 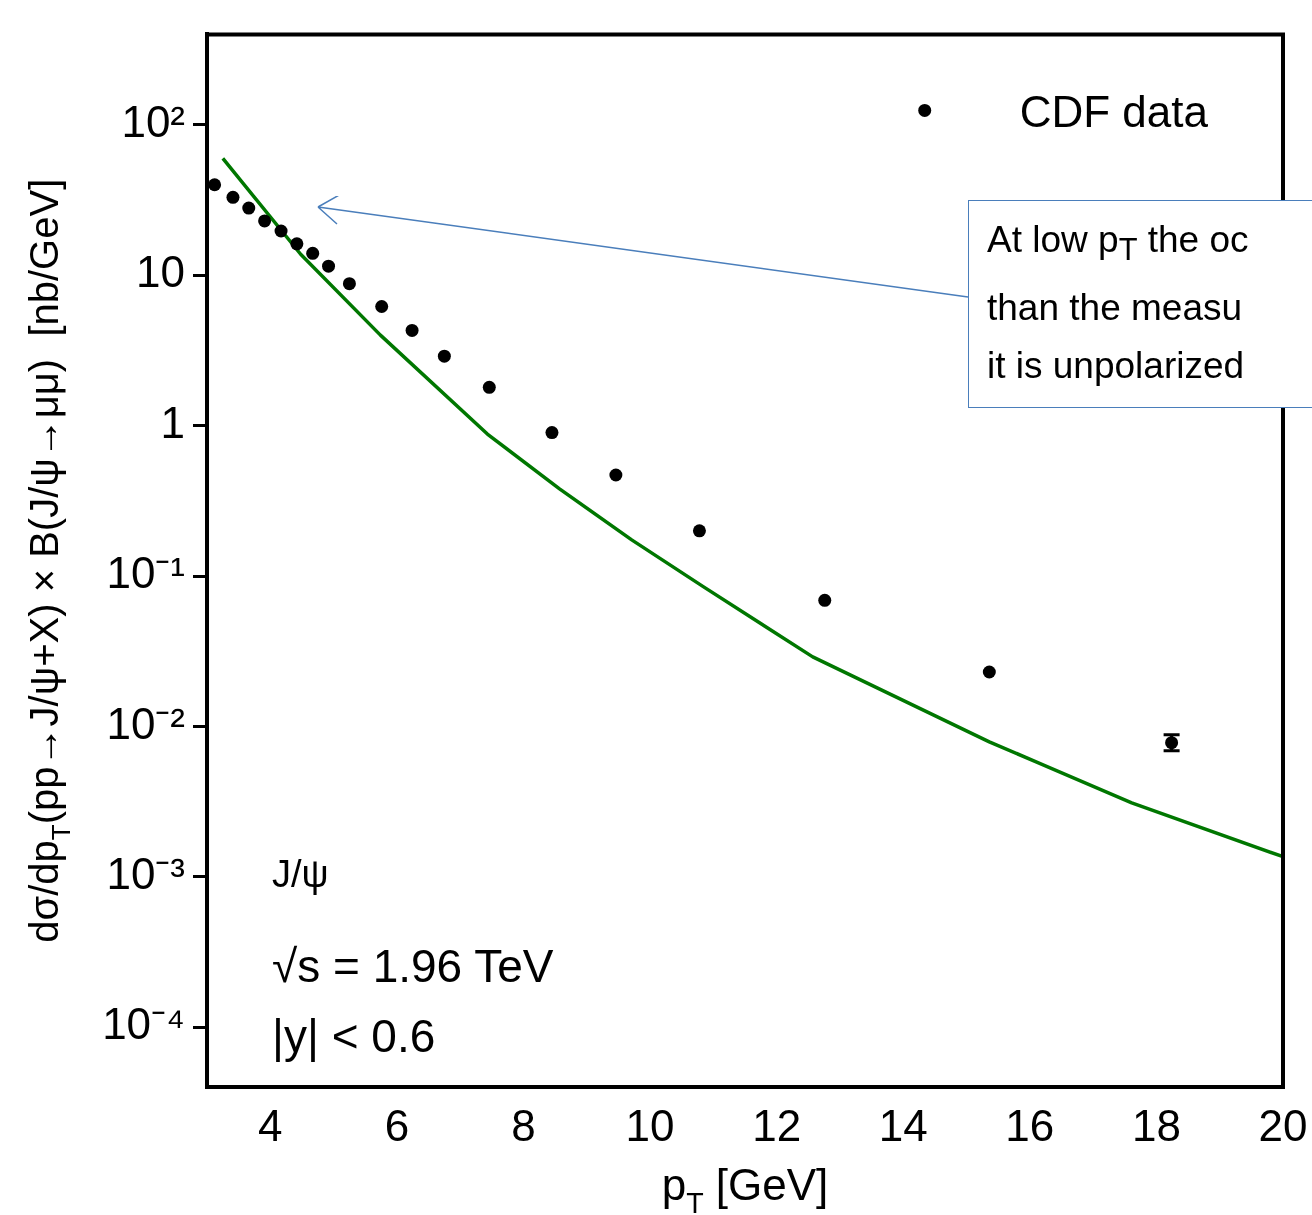 What do you see at coordinates (145, 723) in the screenshot?
I see `y-tick-label: 10⁻²` at bounding box center [145, 723].